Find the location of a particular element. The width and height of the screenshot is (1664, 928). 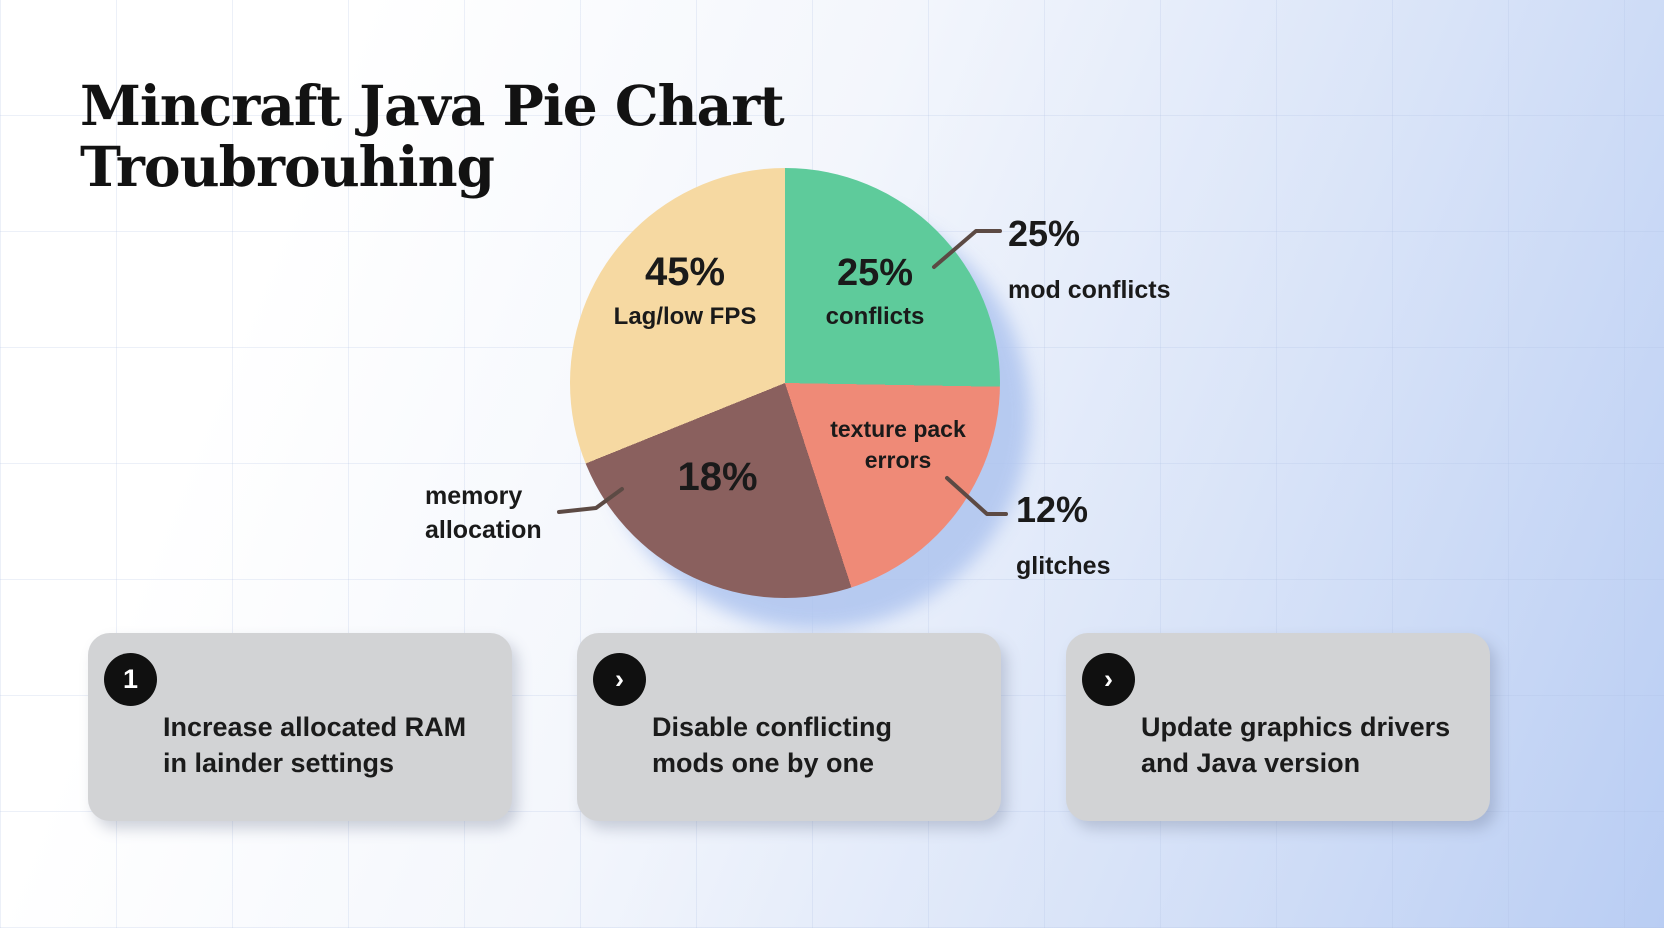

pie-segment-label-lag: Lag/low FPS is located at coordinates (685, 316).